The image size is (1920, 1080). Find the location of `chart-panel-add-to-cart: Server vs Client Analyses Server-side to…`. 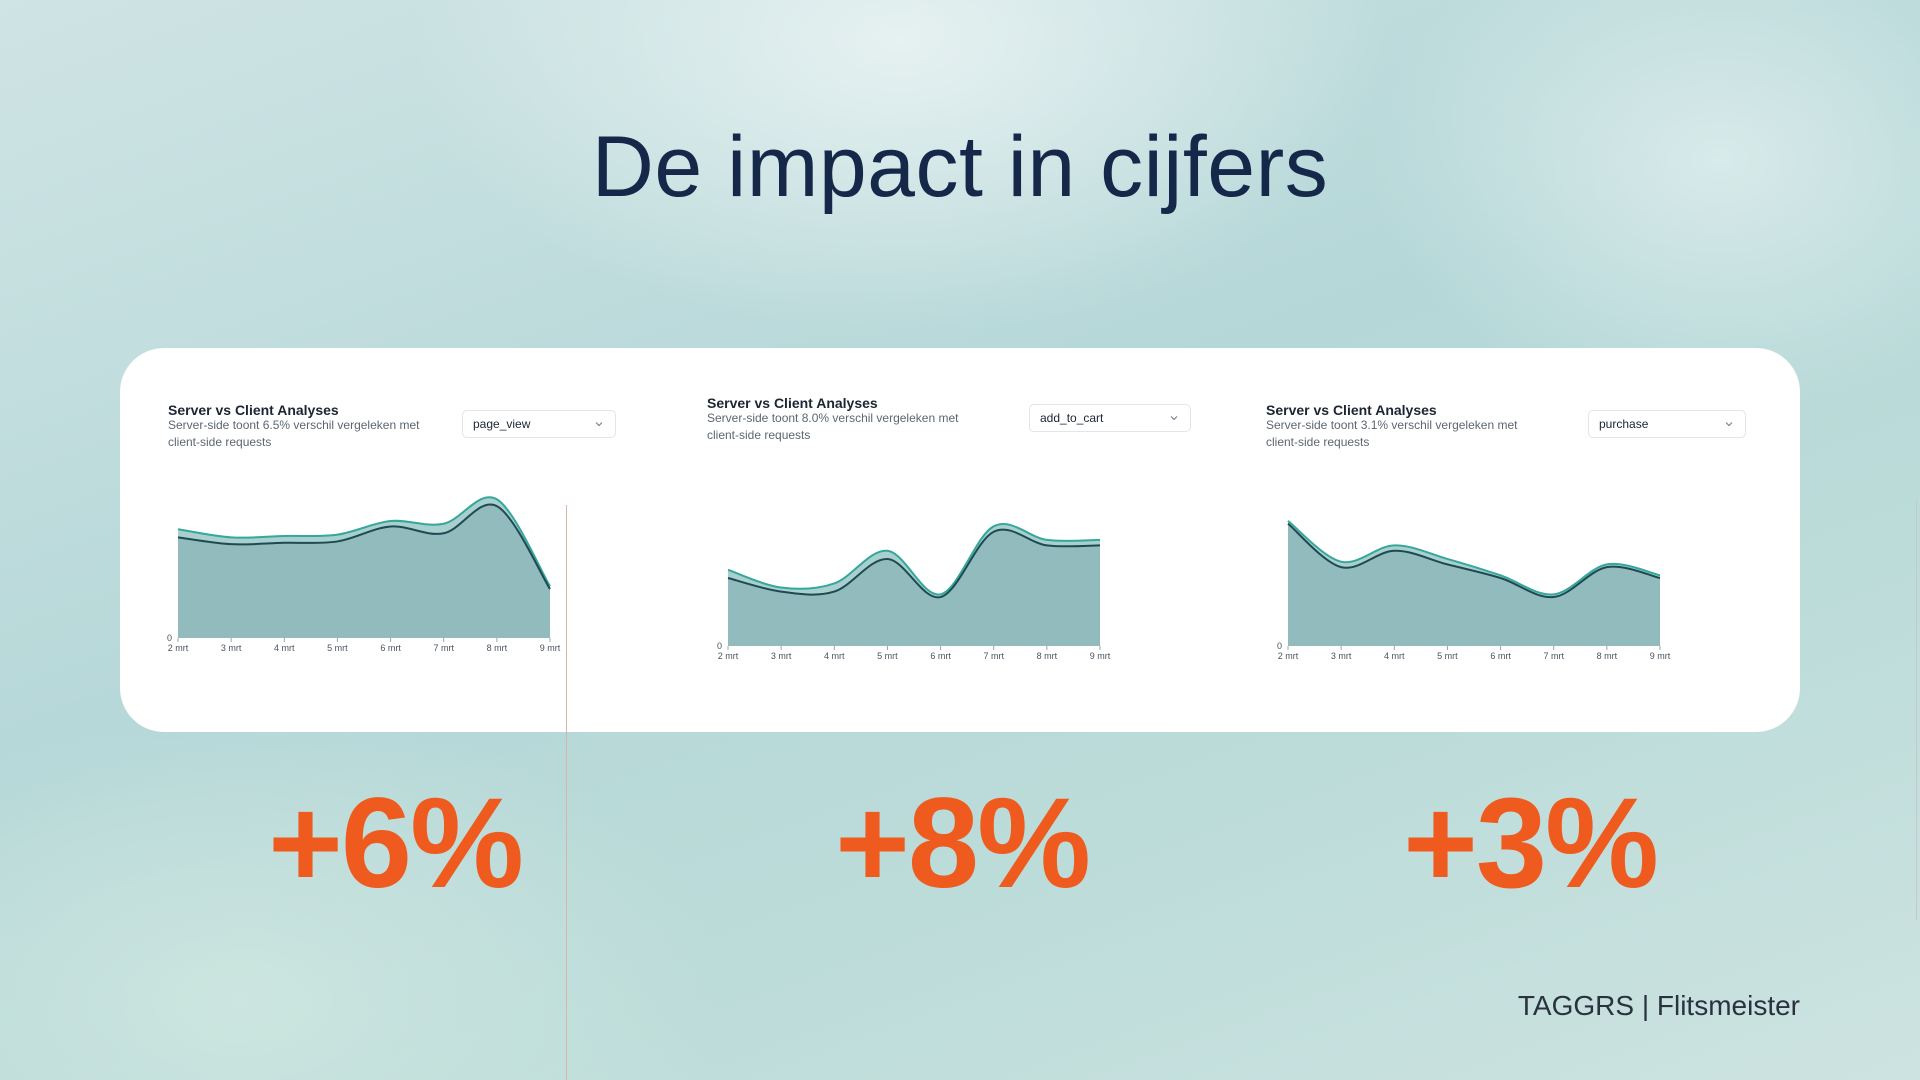

chart-panel-add-to-cart: Server vs Client Analyses Server-side to… is located at coordinates (960, 540).